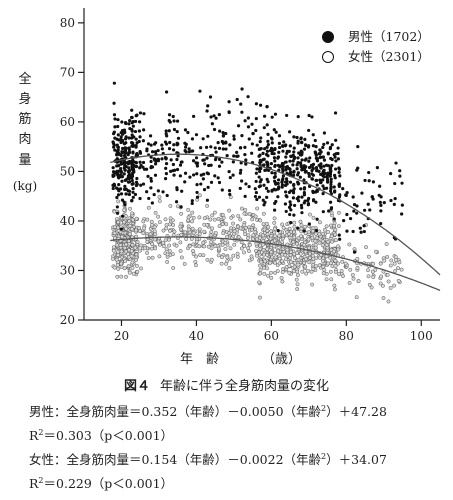 Image resolution: width=453 pixels, height=500 pixels. Describe the element at coordinates (25, 185) in the screenshot. I see `y-axis-unit: (kg)` at that location.